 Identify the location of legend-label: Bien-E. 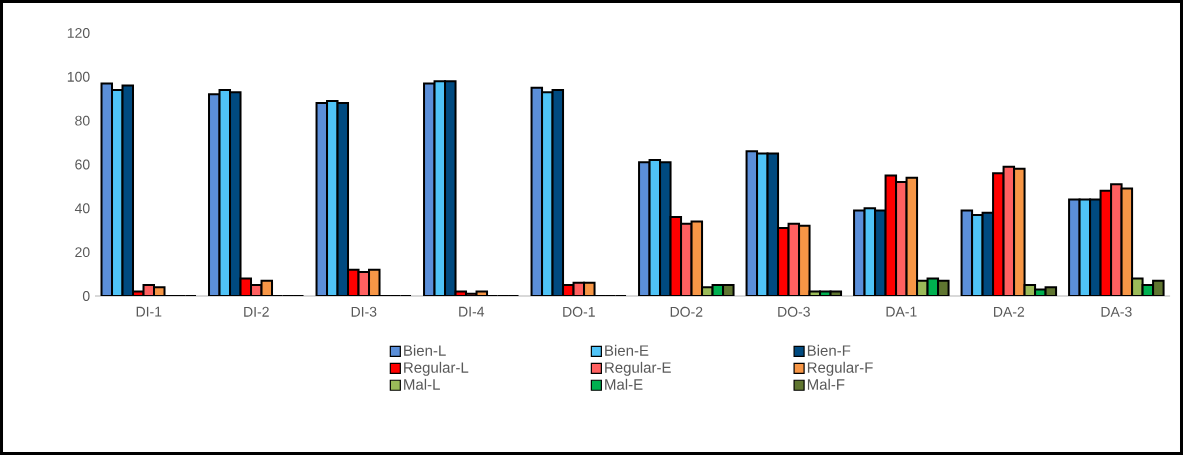
(627, 350).